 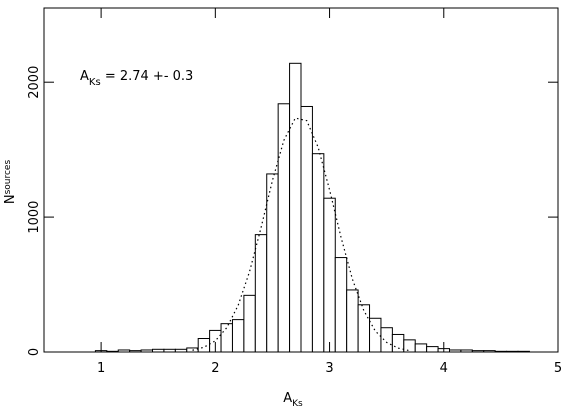 I want to click on y-axis-label: Nsources, so click(x=10, y=182).